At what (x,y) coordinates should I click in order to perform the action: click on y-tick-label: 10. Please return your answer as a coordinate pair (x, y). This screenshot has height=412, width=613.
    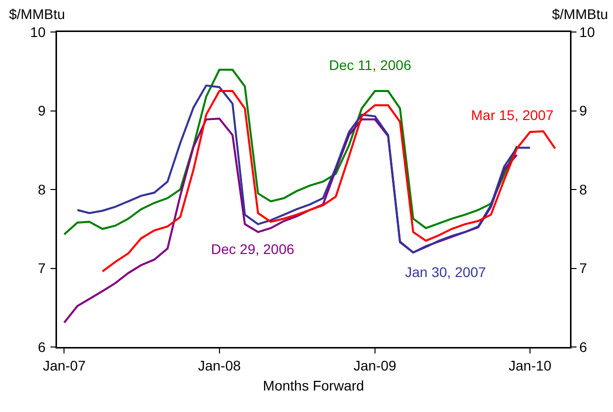
    Looking at the image, I should click on (38, 32).